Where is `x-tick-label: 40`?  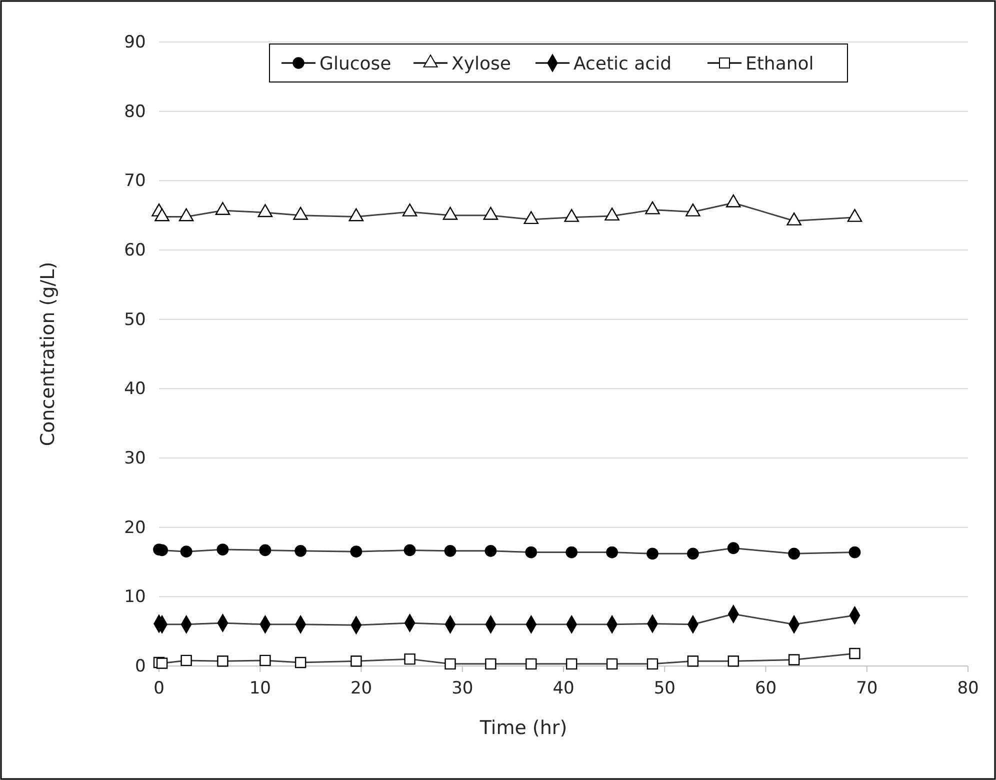 x-tick-label: 40 is located at coordinates (563, 688).